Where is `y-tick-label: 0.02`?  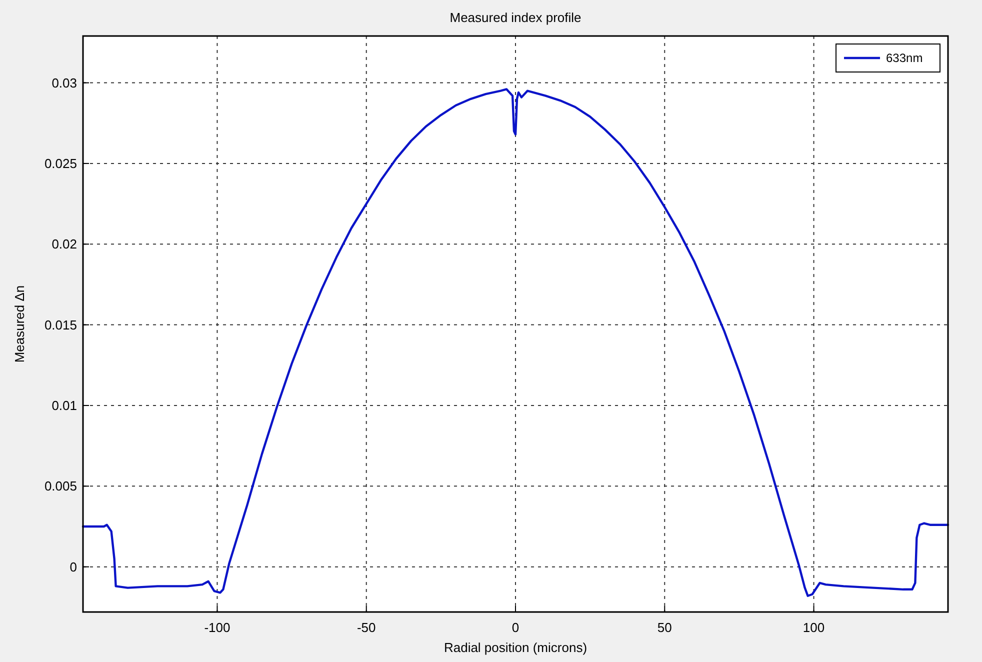
y-tick-label: 0.02 is located at coordinates (64, 244).